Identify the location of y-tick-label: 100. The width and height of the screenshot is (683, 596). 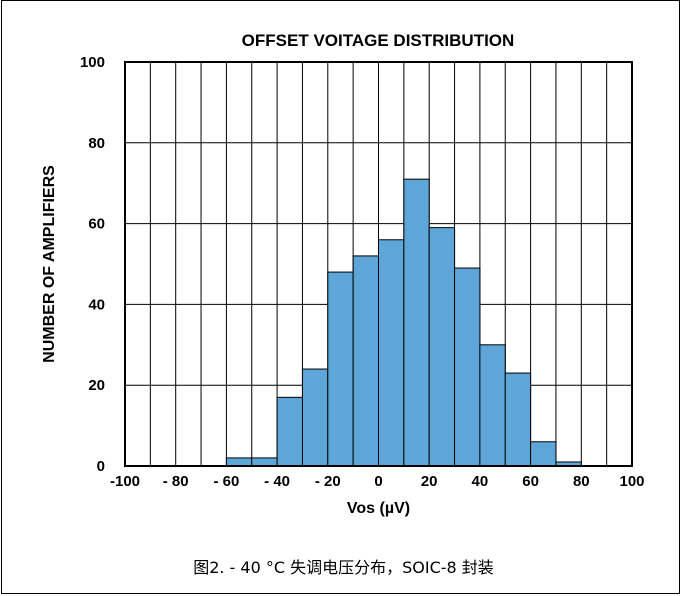
(92, 62).